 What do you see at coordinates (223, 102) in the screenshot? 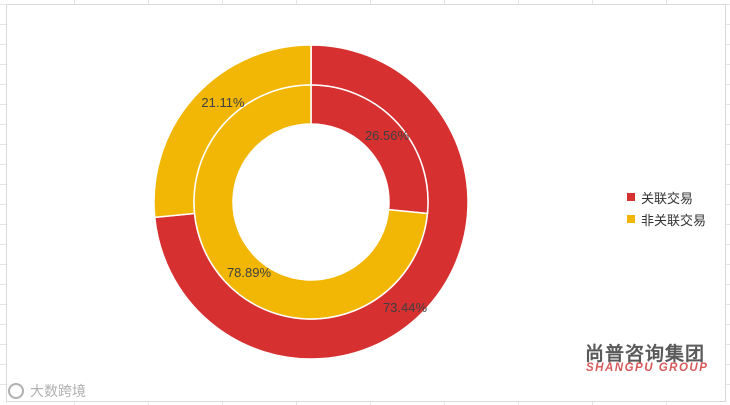
I see `data-label-outer-extra-0: 21.11%` at bounding box center [223, 102].